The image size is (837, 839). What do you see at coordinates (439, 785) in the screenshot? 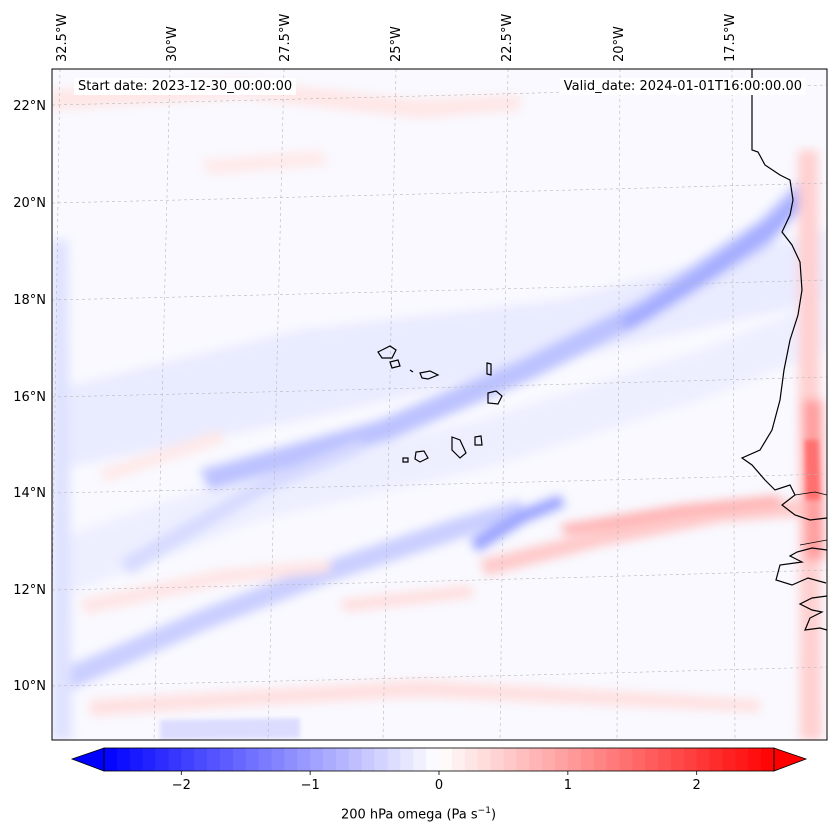
I see `colorbar-tick-label: 0` at bounding box center [439, 785].